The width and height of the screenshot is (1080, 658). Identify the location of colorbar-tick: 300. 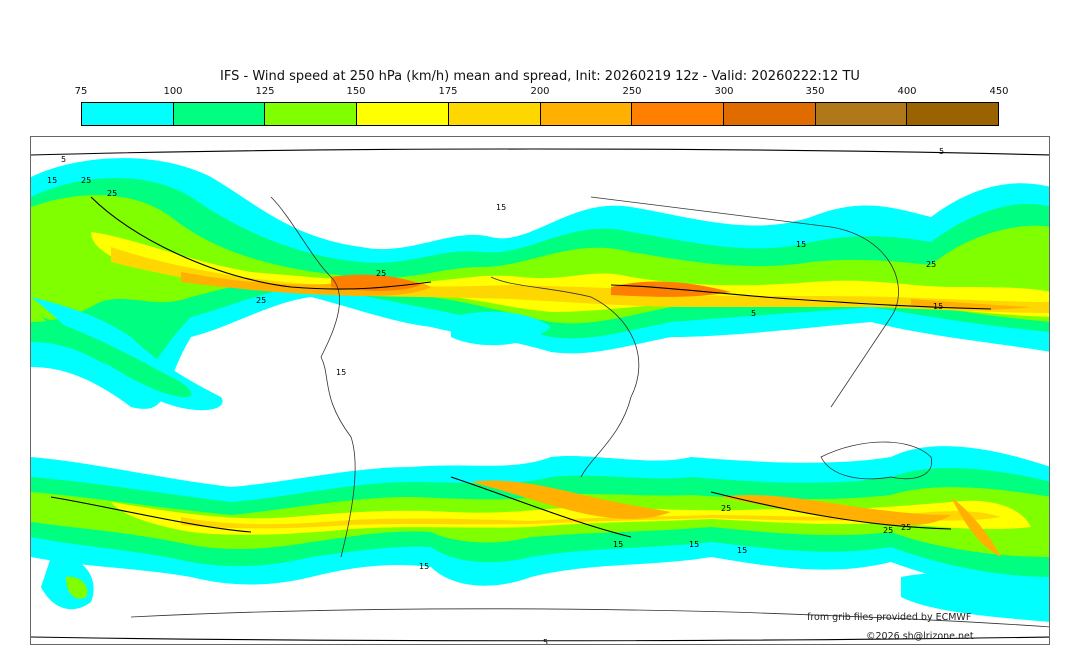
(724, 91).